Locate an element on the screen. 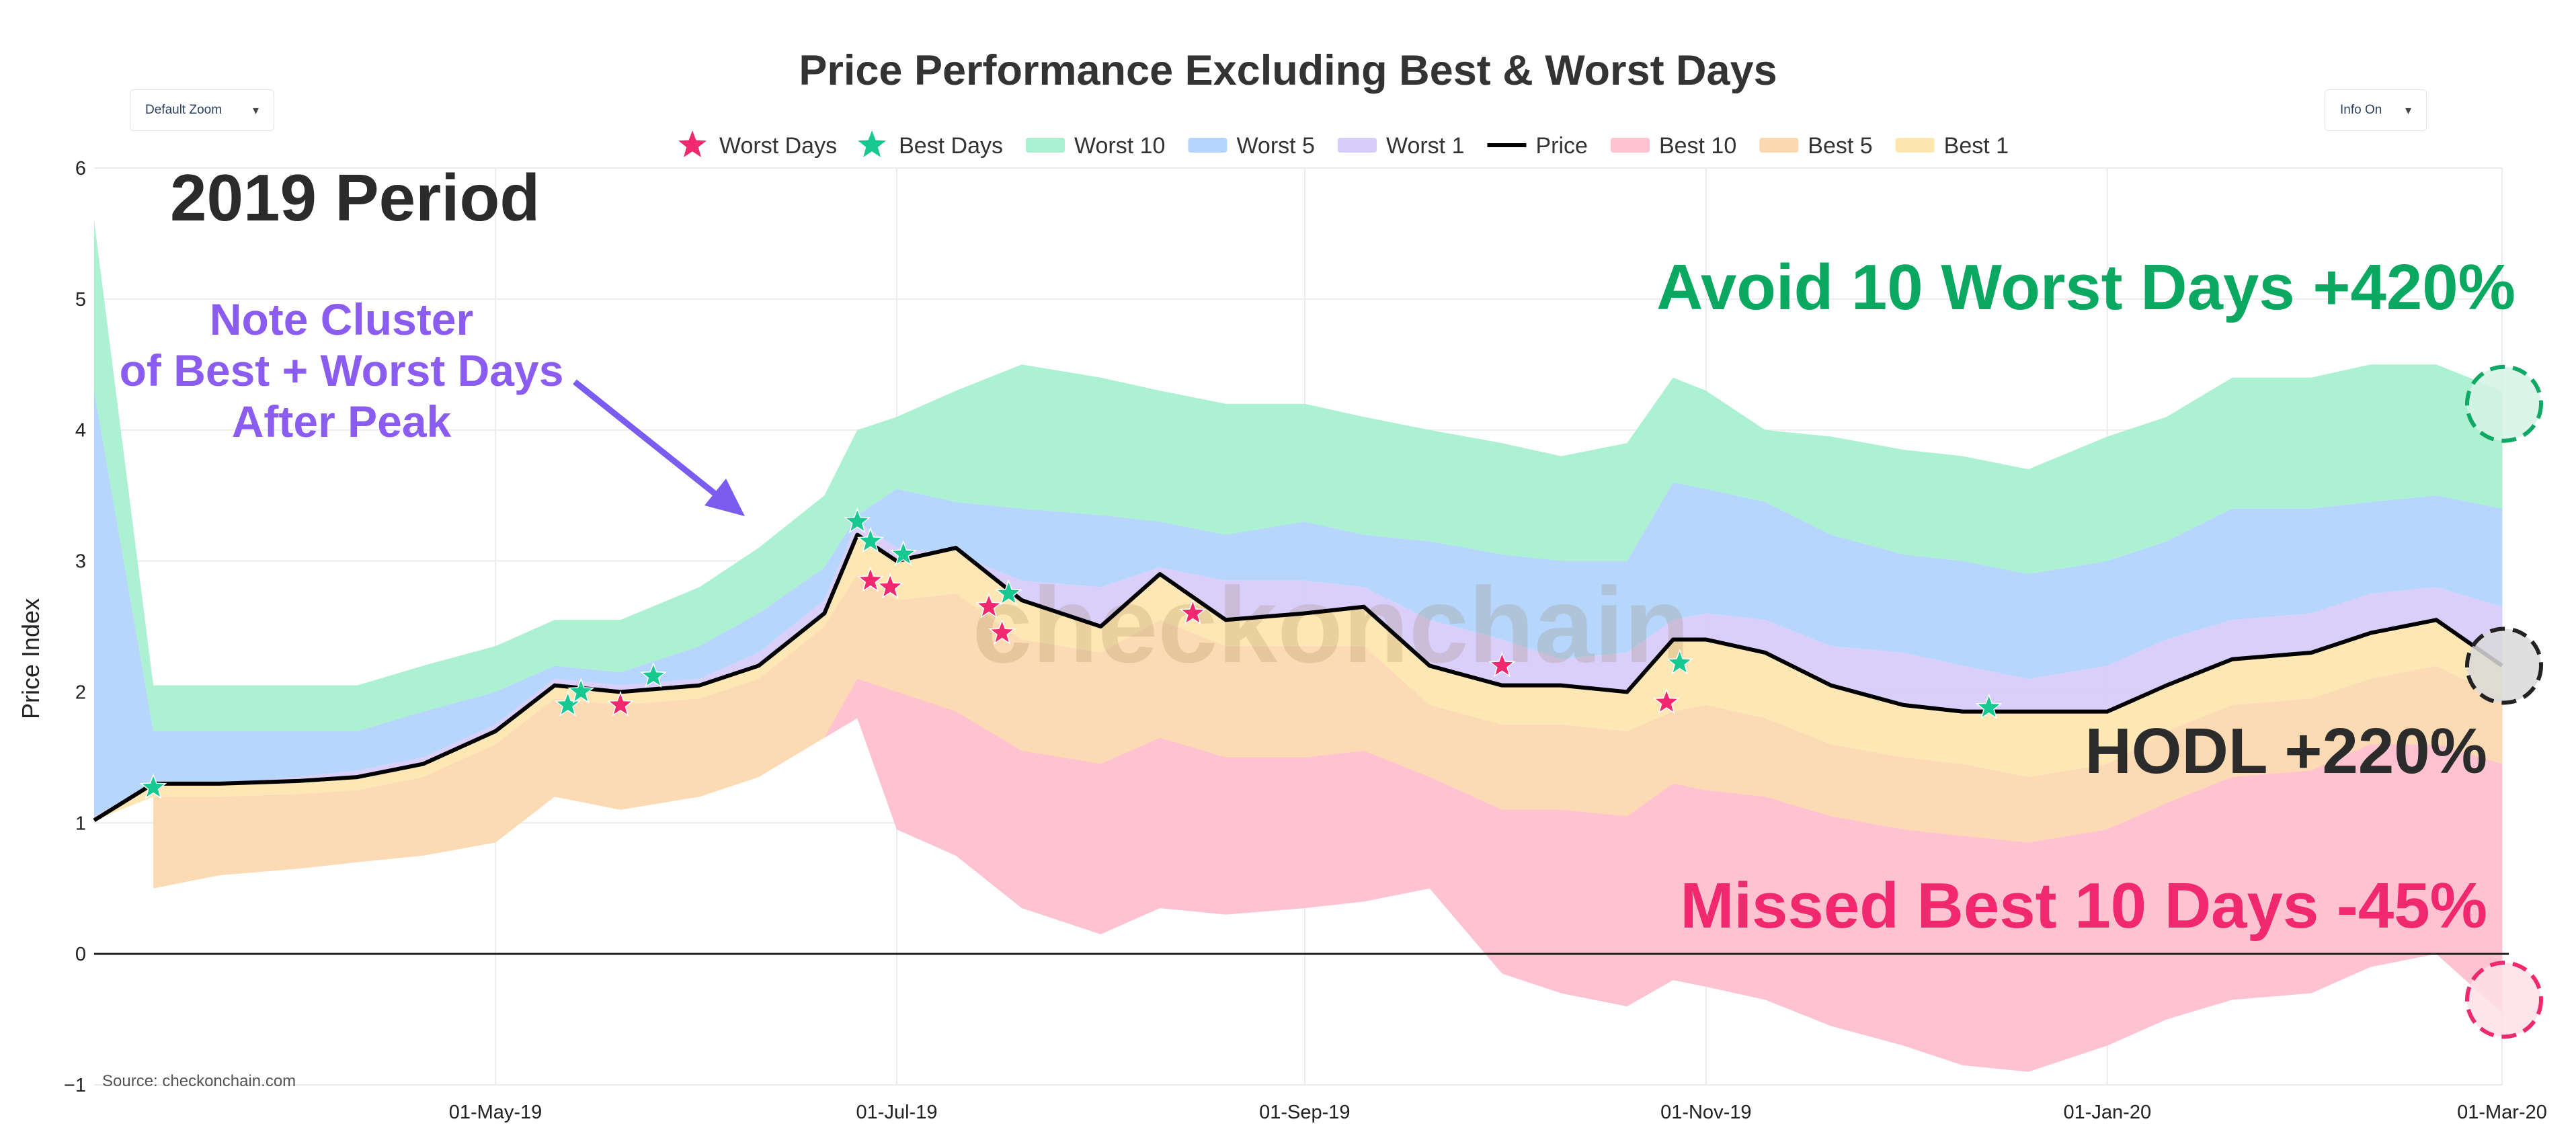  legend-item-label: Worst Days is located at coordinates (778, 146).